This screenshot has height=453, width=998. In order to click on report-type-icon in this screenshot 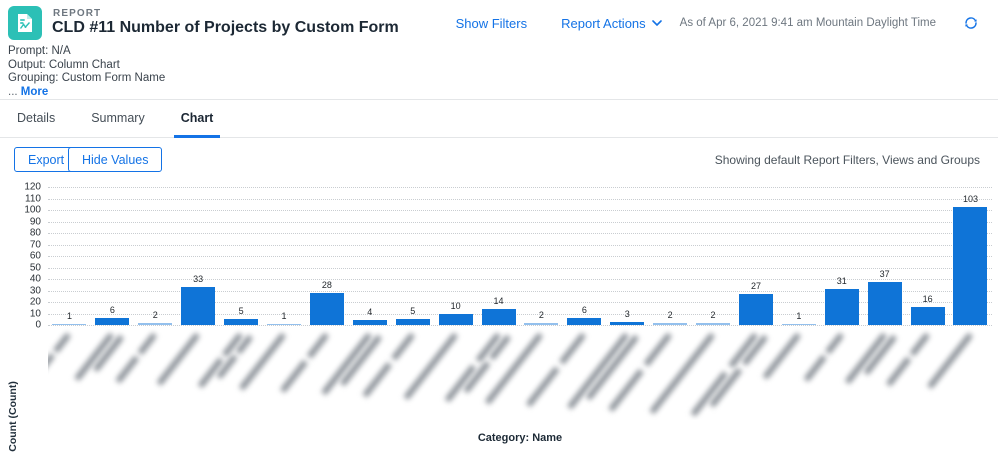, I will do `click(25, 23)`.